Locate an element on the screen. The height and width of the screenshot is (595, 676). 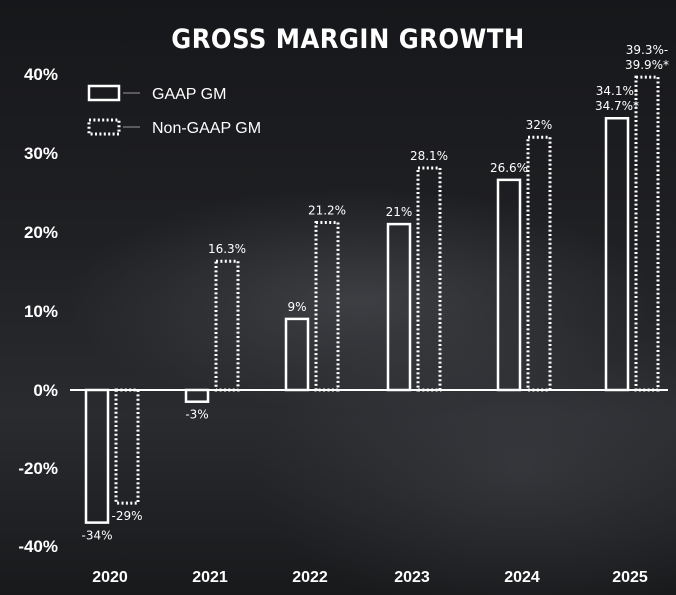
gaap-label-2024: 26.6% is located at coordinates (509, 168).